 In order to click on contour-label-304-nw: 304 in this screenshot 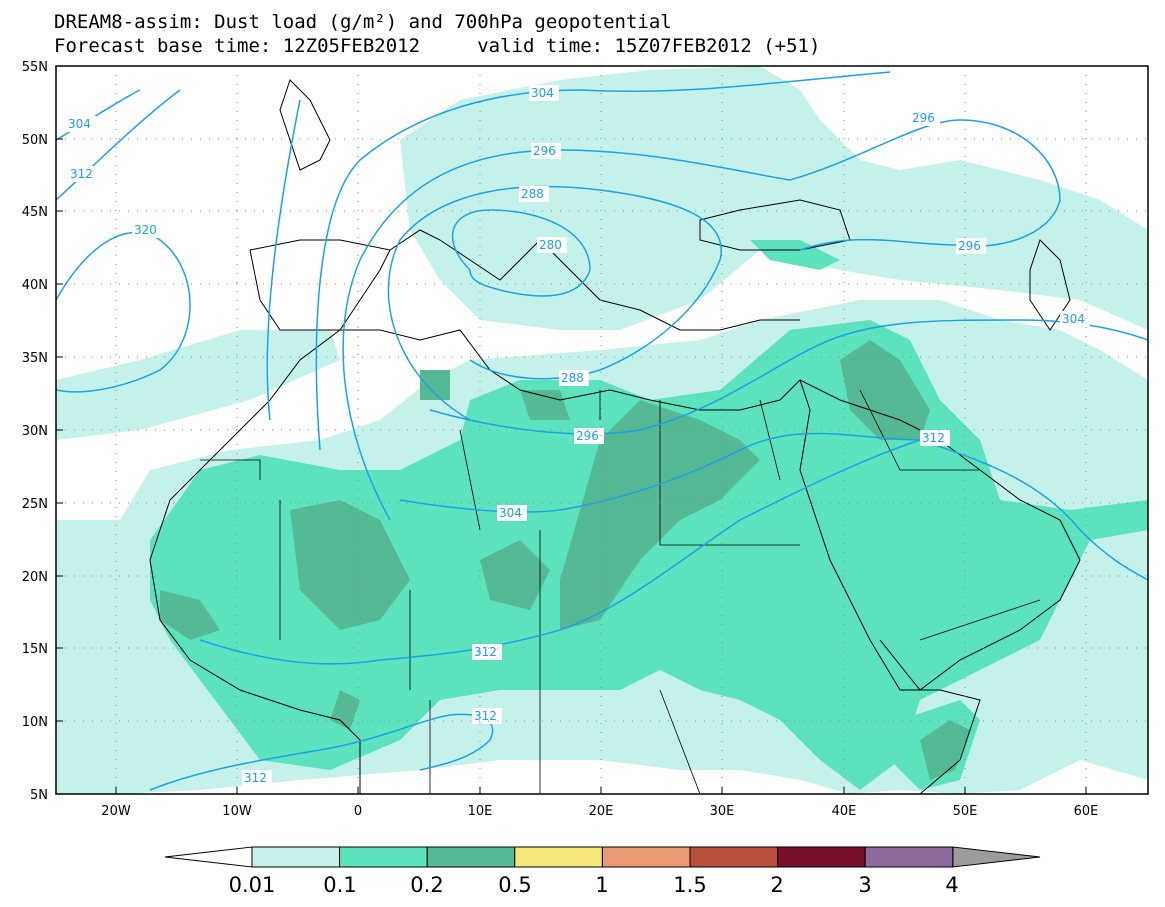, I will do `click(79, 124)`.